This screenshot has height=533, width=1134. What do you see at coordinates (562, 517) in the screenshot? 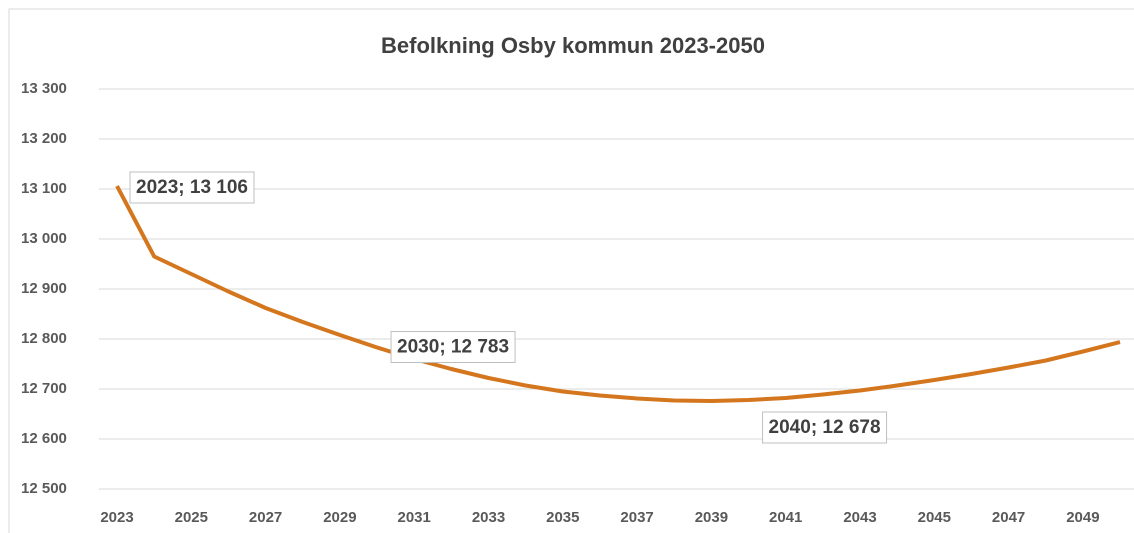
I see `x-tick-label: 2035` at bounding box center [562, 517].